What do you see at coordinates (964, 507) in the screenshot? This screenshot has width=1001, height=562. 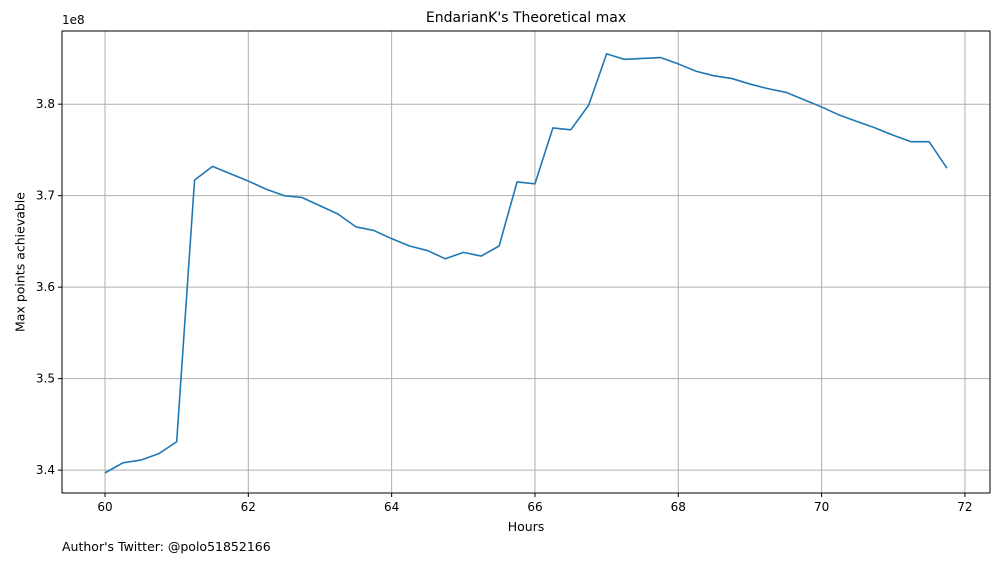 I see `x-tick-label: 72` at bounding box center [964, 507].